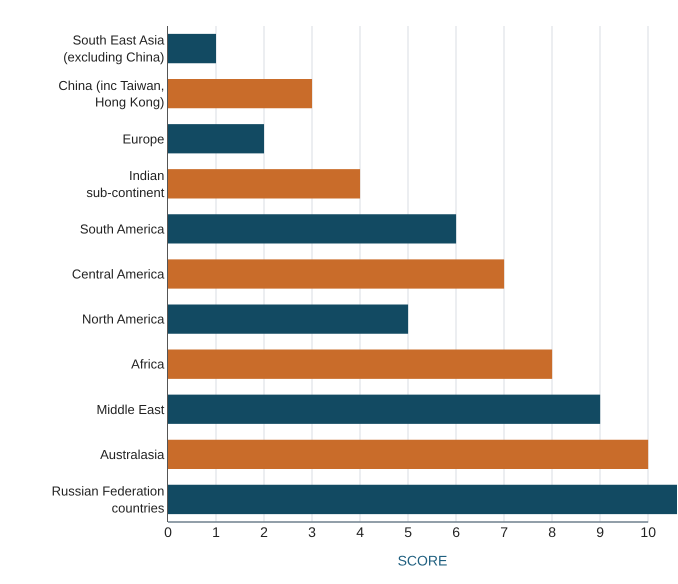 The width and height of the screenshot is (678, 584). Describe the element at coordinates (130, 409) in the screenshot. I see `y-tick-label: Middle East` at that location.